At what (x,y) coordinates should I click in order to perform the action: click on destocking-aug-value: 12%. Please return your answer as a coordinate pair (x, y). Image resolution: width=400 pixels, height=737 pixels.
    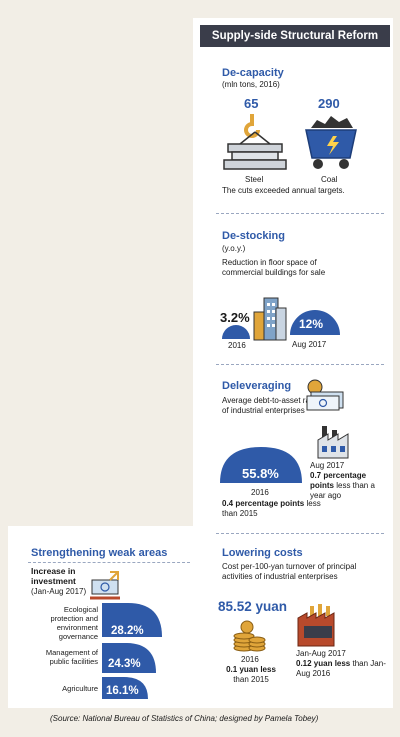
    Looking at the image, I should click on (311, 324).